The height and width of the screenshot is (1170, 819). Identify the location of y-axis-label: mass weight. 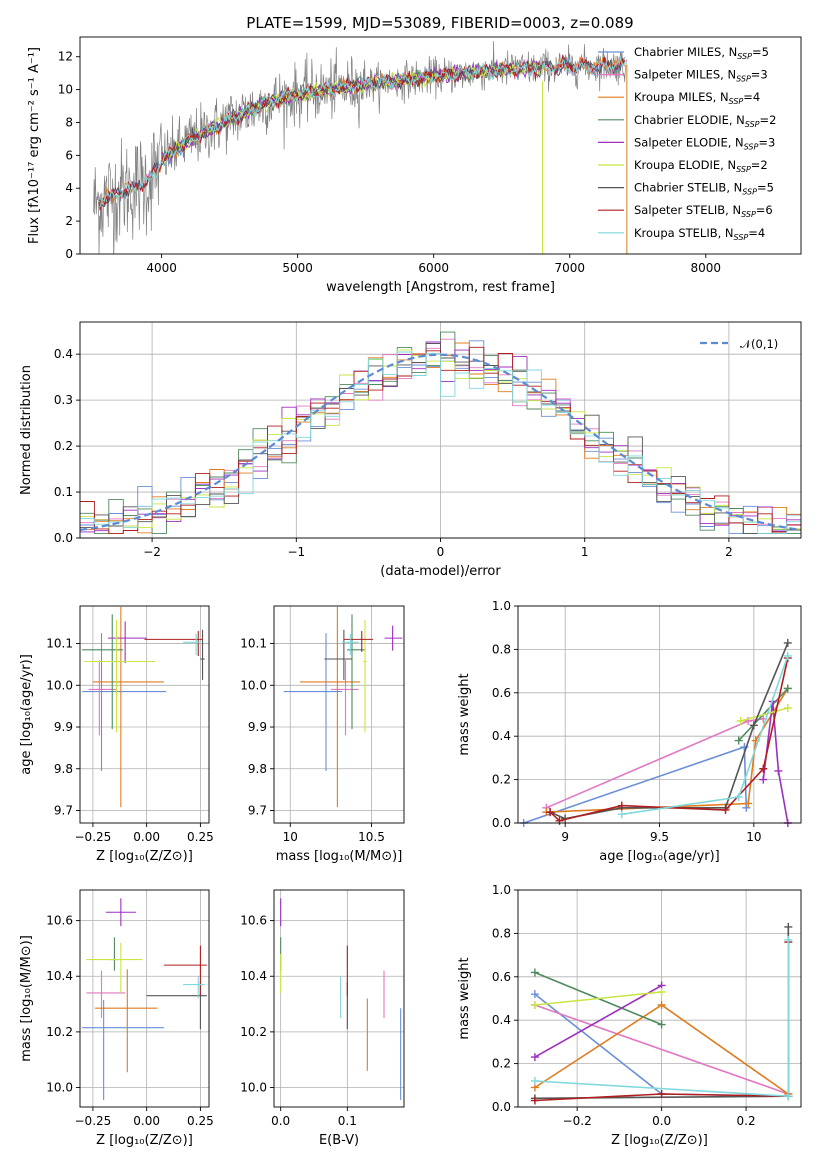
(464, 998).